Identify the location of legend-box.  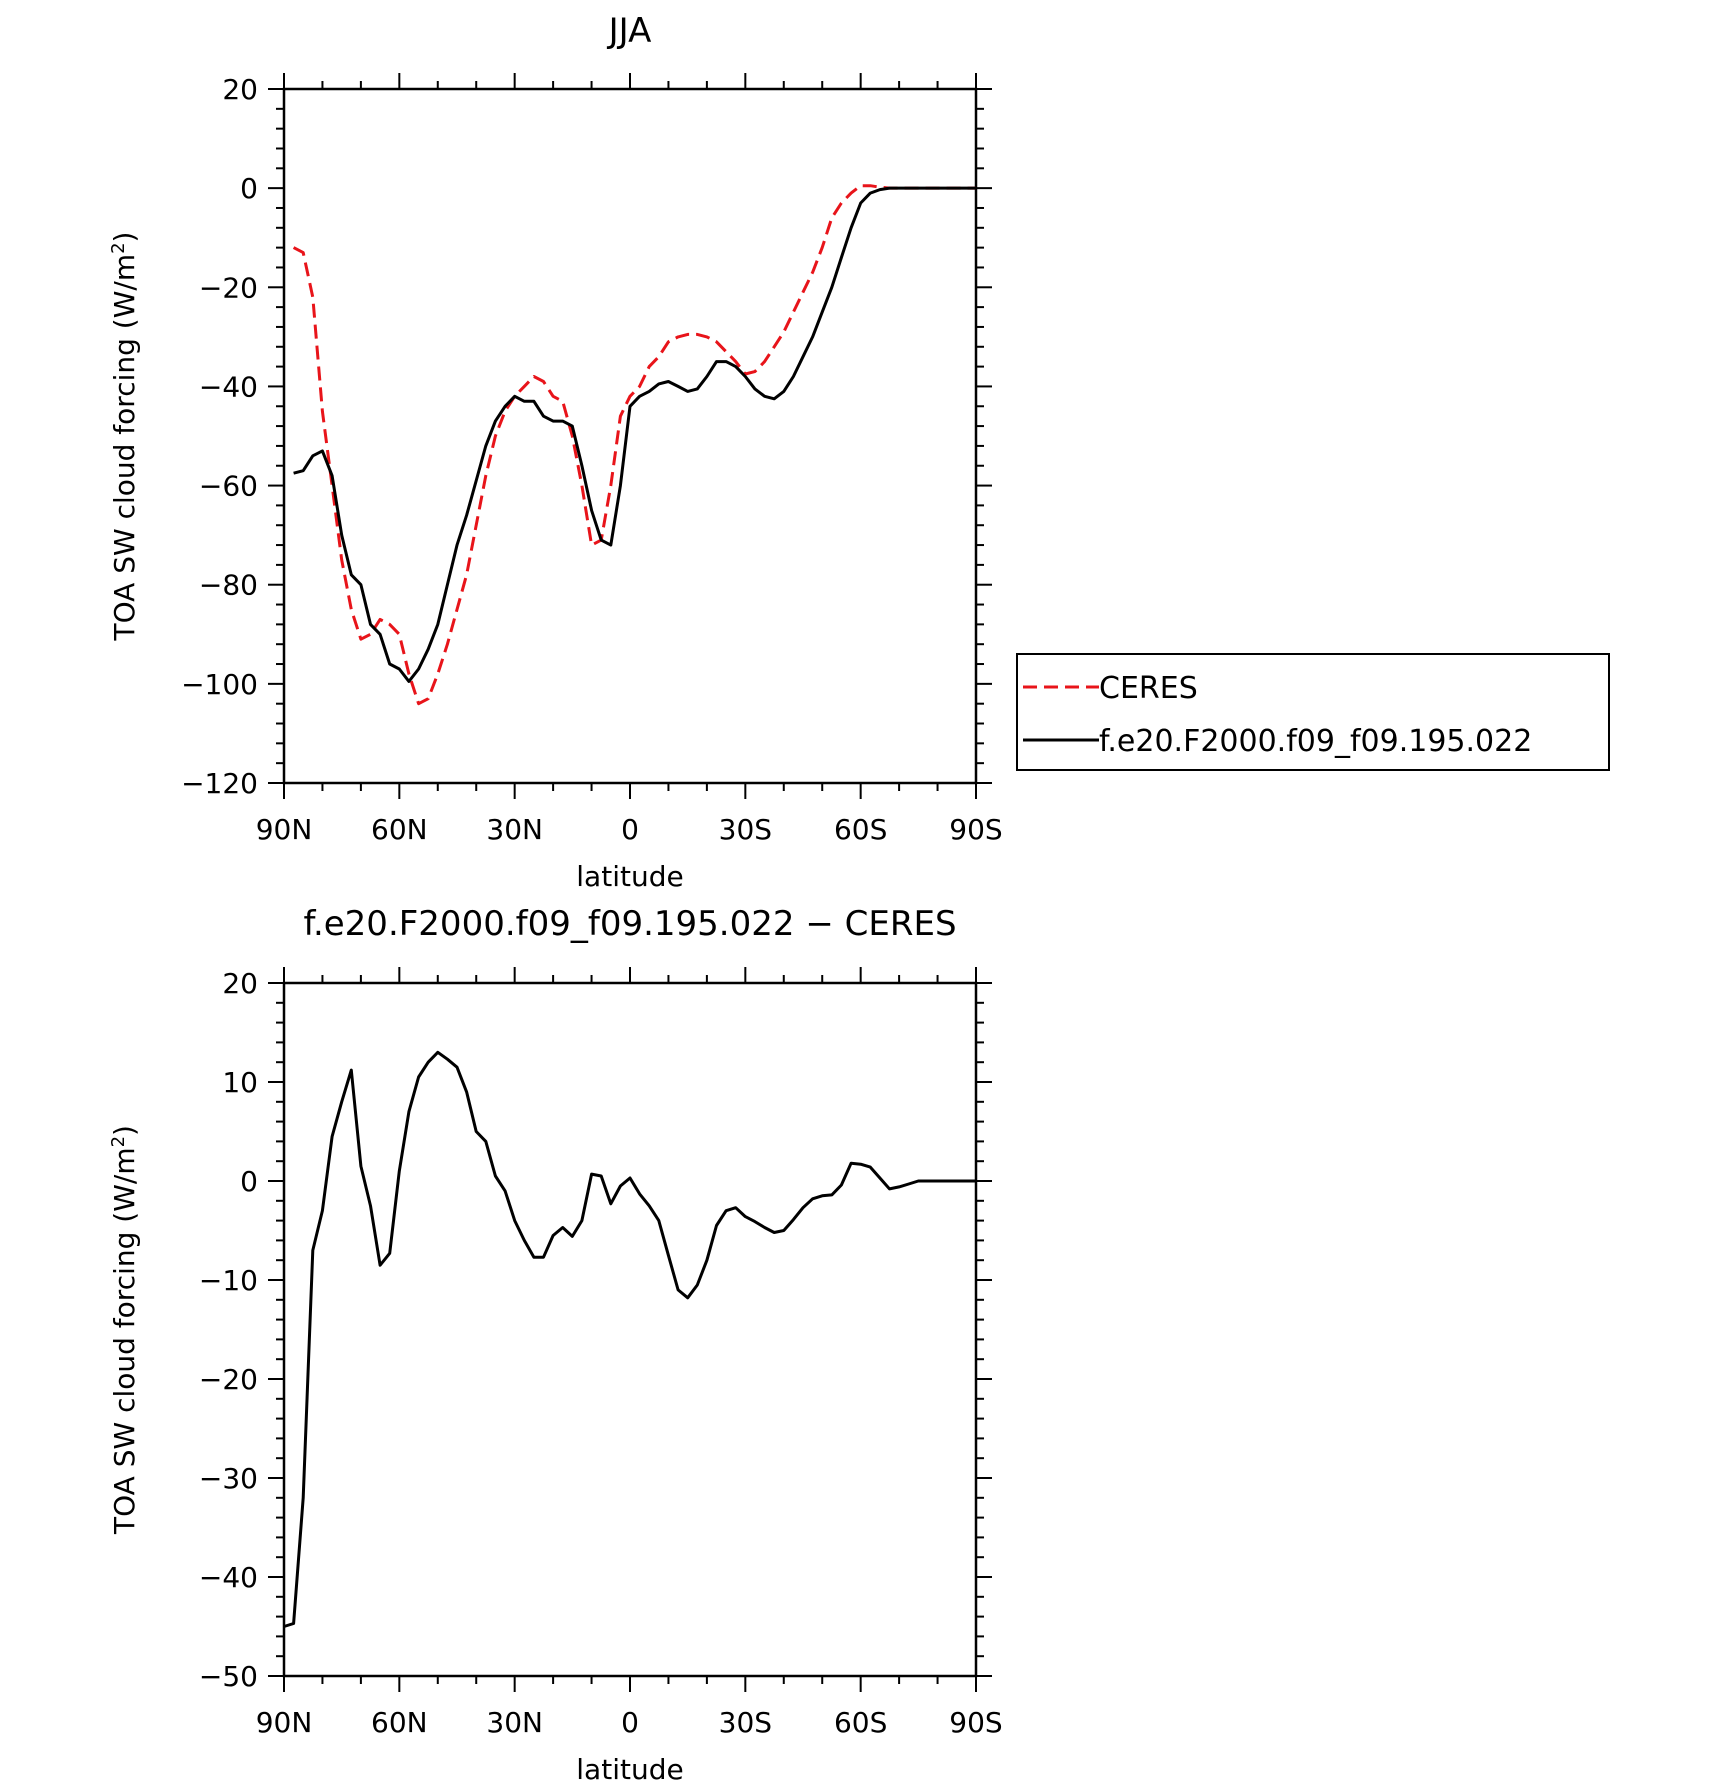
(1313, 712).